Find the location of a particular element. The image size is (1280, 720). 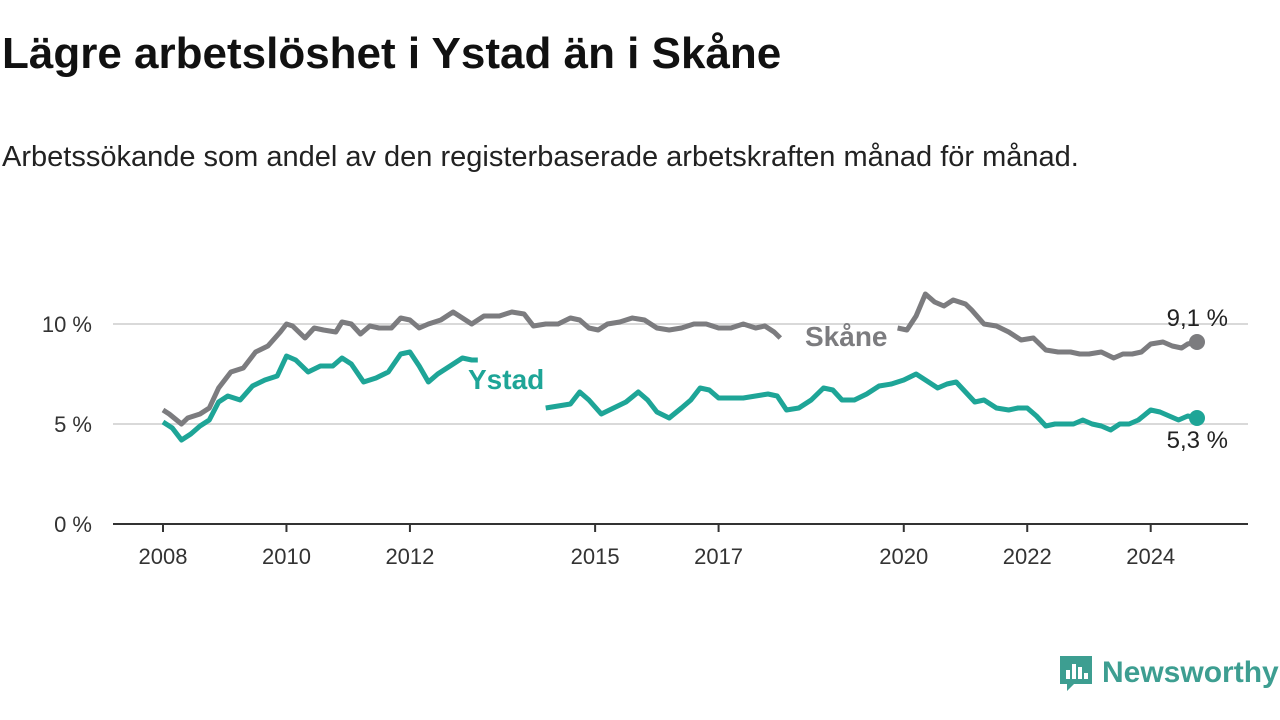

brand: Newsworthy is located at coordinates (1168, 673).